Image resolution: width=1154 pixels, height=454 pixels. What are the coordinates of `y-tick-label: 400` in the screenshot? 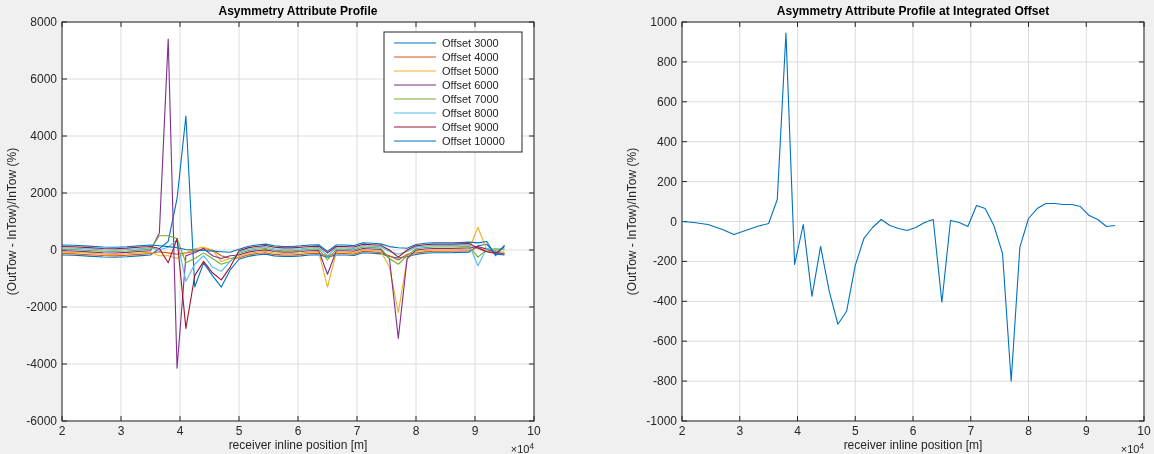 It's located at (667, 141).